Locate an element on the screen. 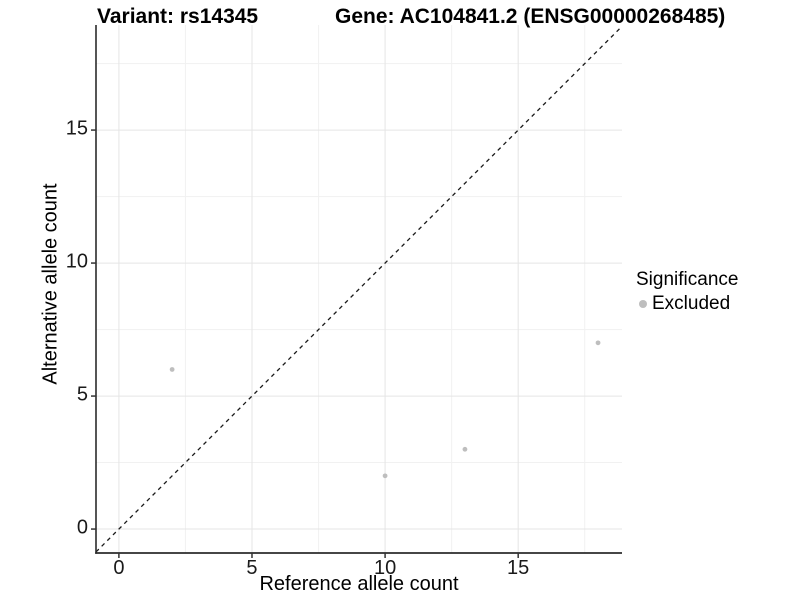 This screenshot has width=800, height=600. x-tick-label: 0 is located at coordinates (119, 568).